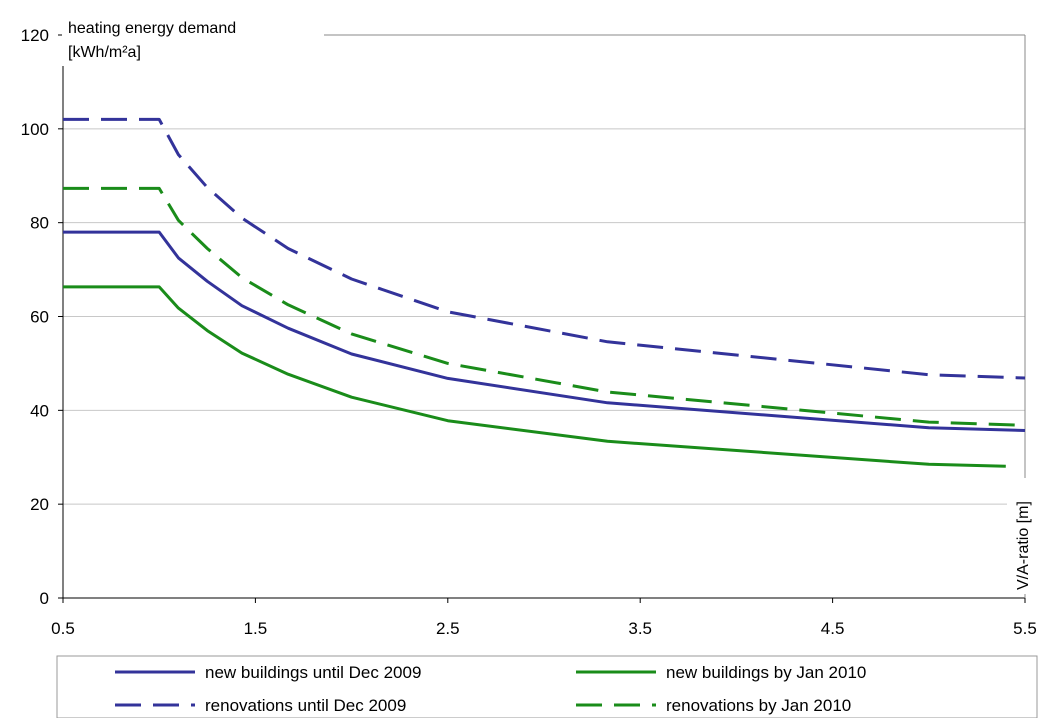  Describe the element at coordinates (63, 628) in the screenshot. I see `x-tick-label: 0.5` at that location.